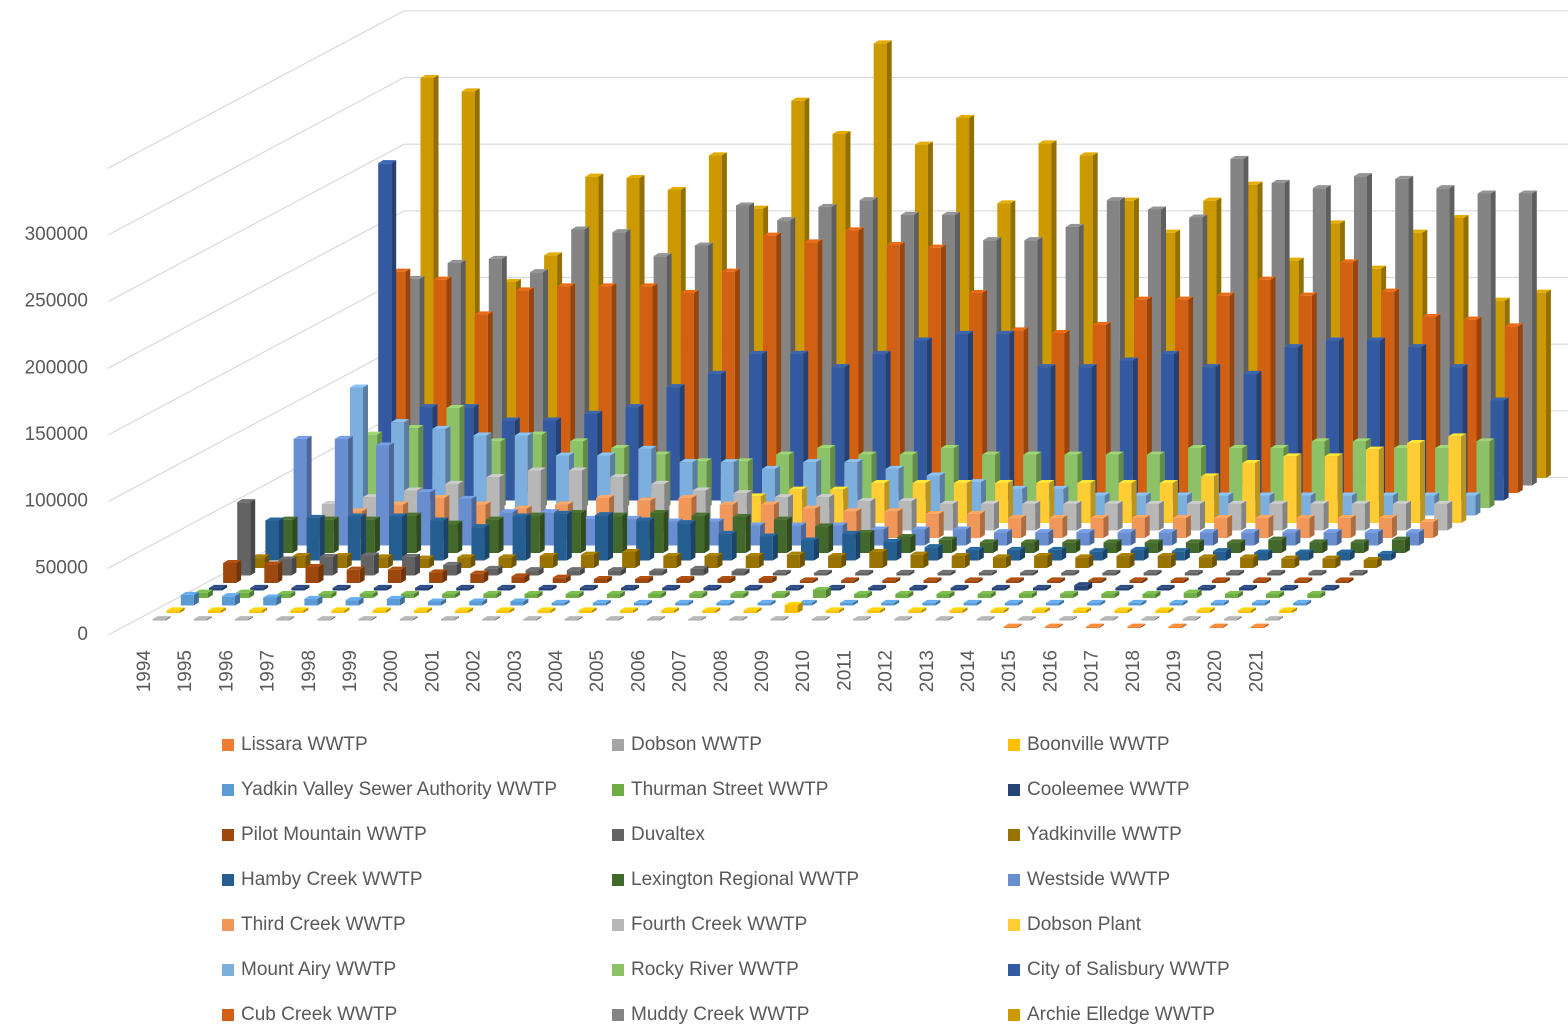 This screenshot has width=1568, height=1029. Describe the element at coordinates (1128, 969) in the screenshot. I see `legend-label: City of Salisbury WWTP` at that location.